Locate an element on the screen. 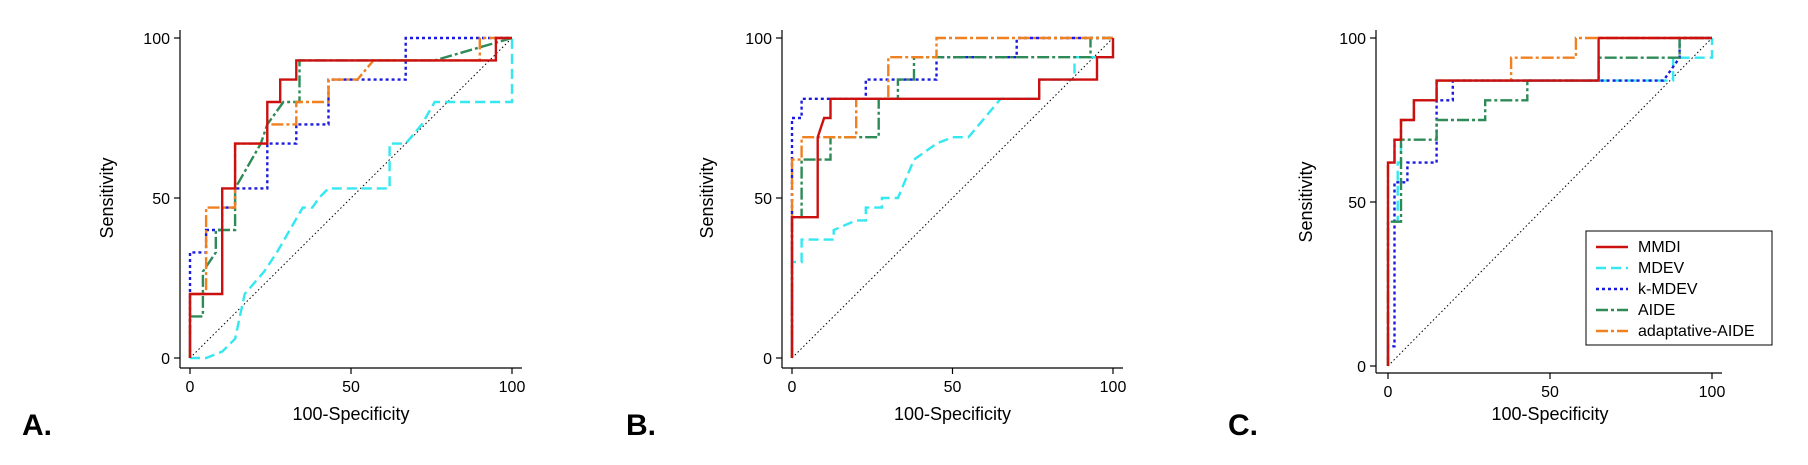 The image size is (1808, 465). legend-label-mdev: MDEV is located at coordinates (1661, 268).